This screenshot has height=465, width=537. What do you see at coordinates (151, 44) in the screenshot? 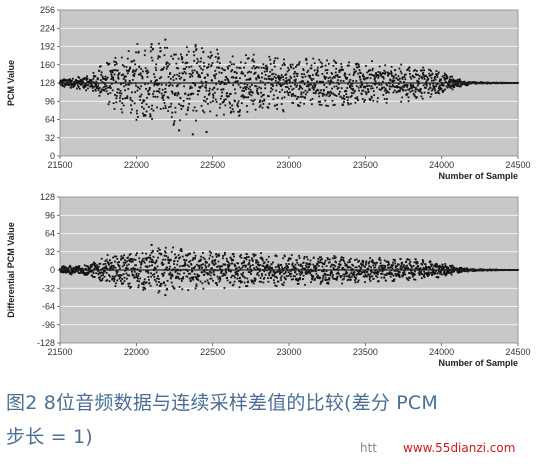
I see `outlier-point` at bounding box center [151, 44].